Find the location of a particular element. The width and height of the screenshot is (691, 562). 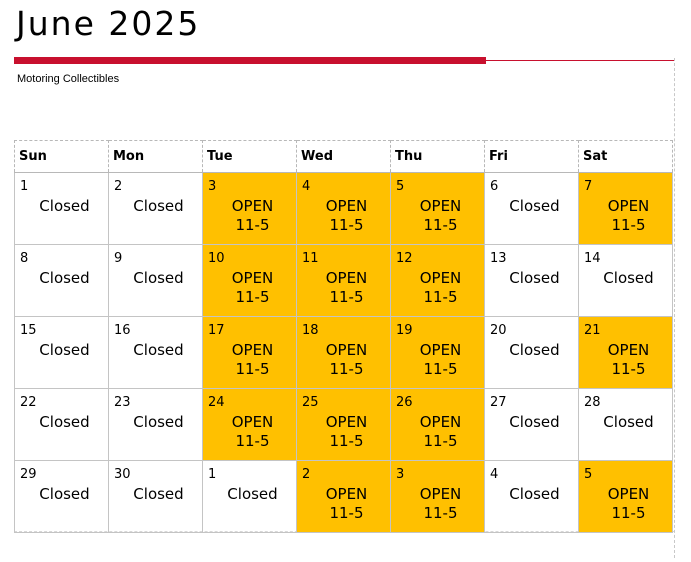

day-number: 27 is located at coordinates (498, 402).